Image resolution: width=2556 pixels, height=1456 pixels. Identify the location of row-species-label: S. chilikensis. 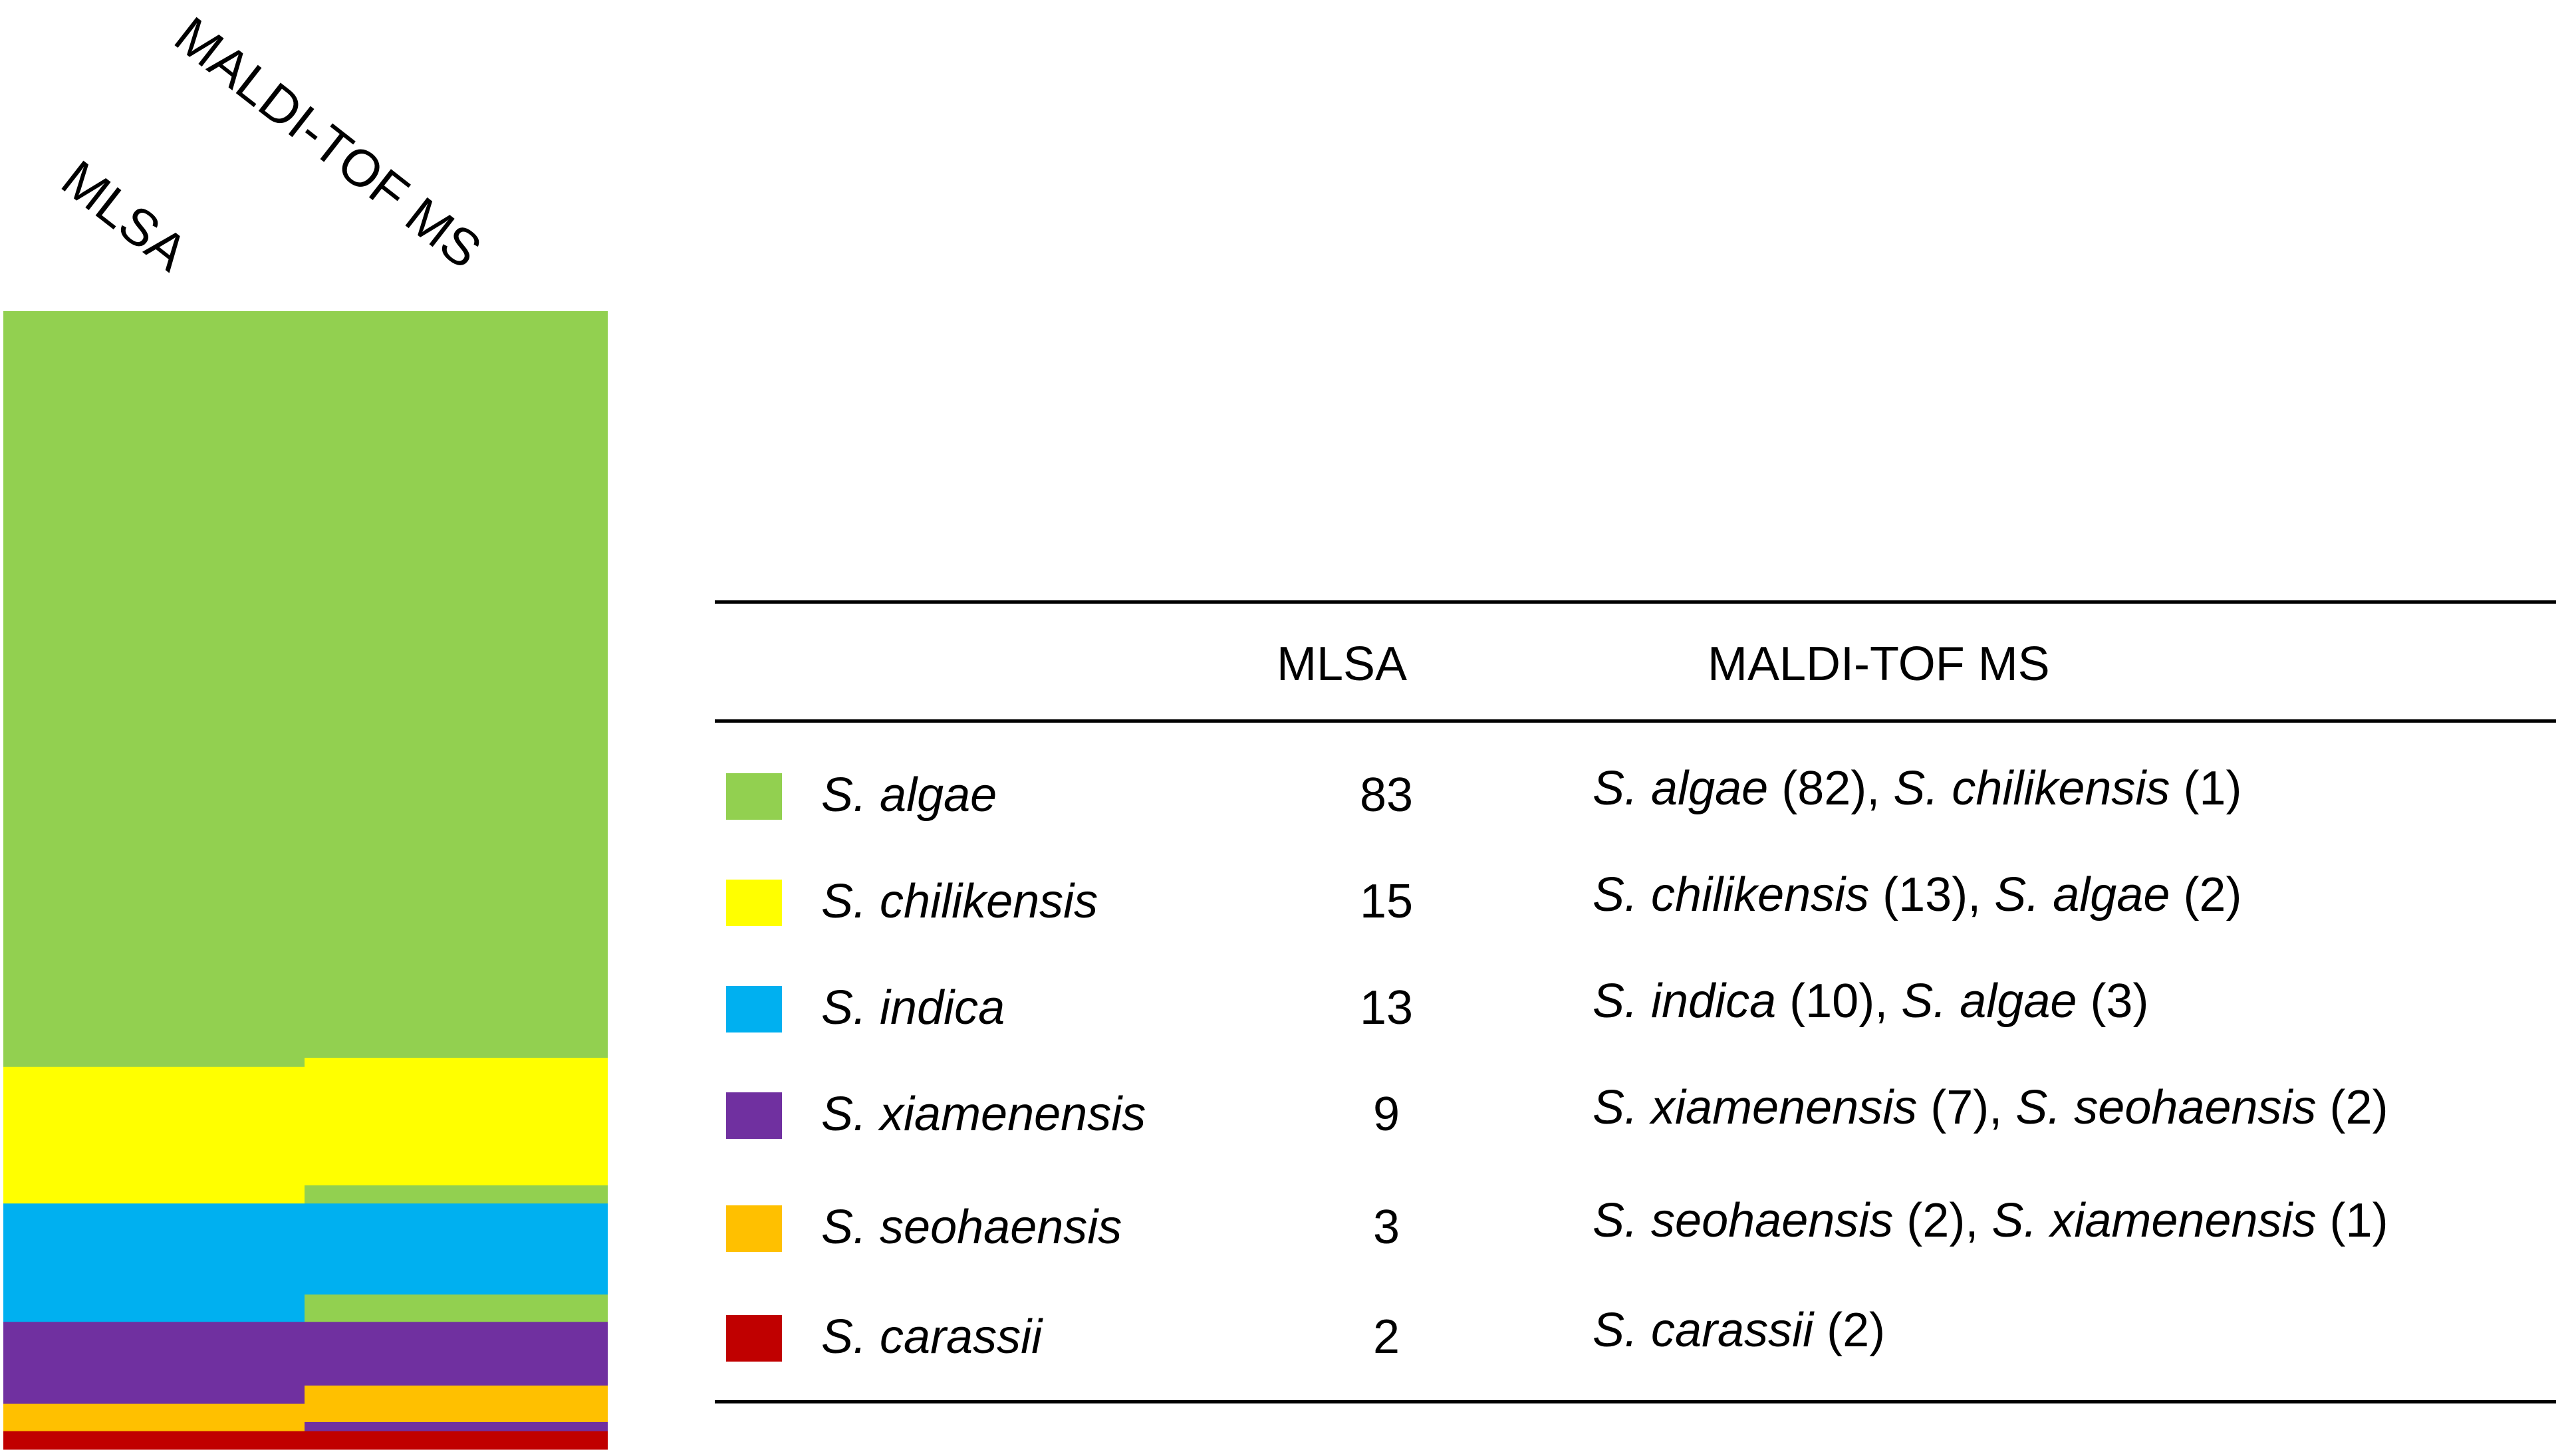
(959, 901).